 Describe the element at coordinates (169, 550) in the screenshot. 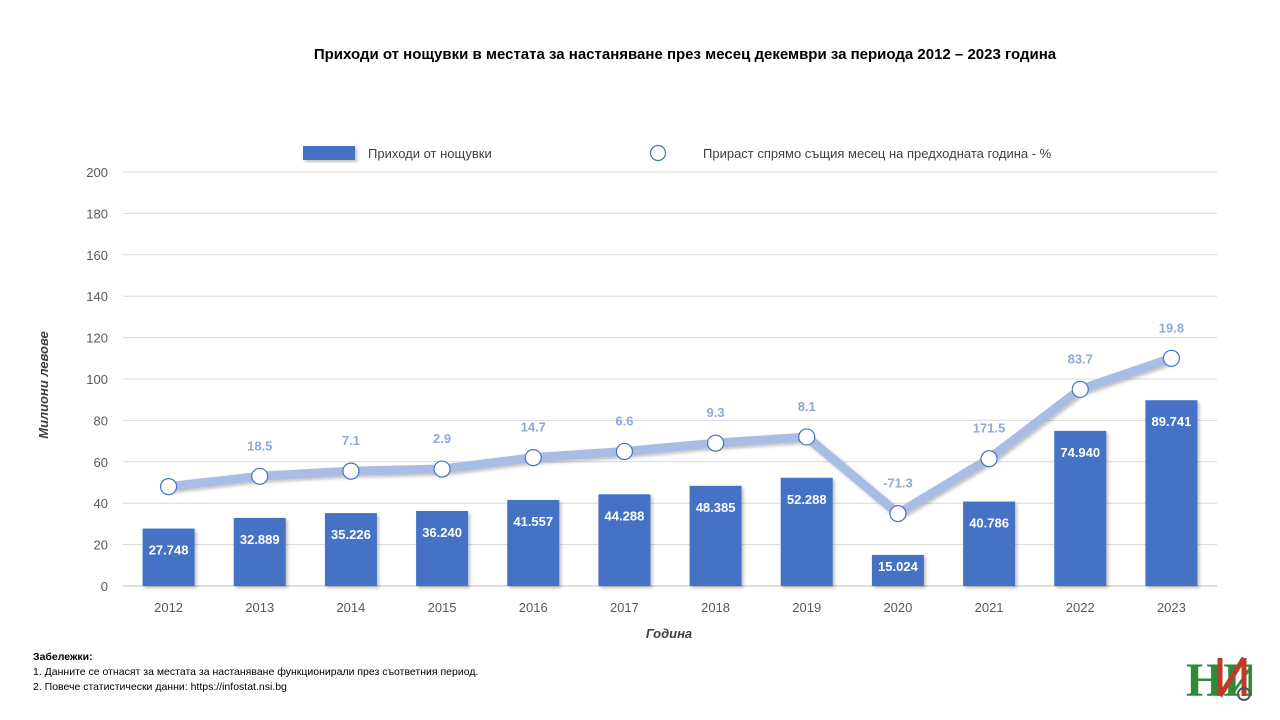

I see `bar-data-label: 27.748` at that location.